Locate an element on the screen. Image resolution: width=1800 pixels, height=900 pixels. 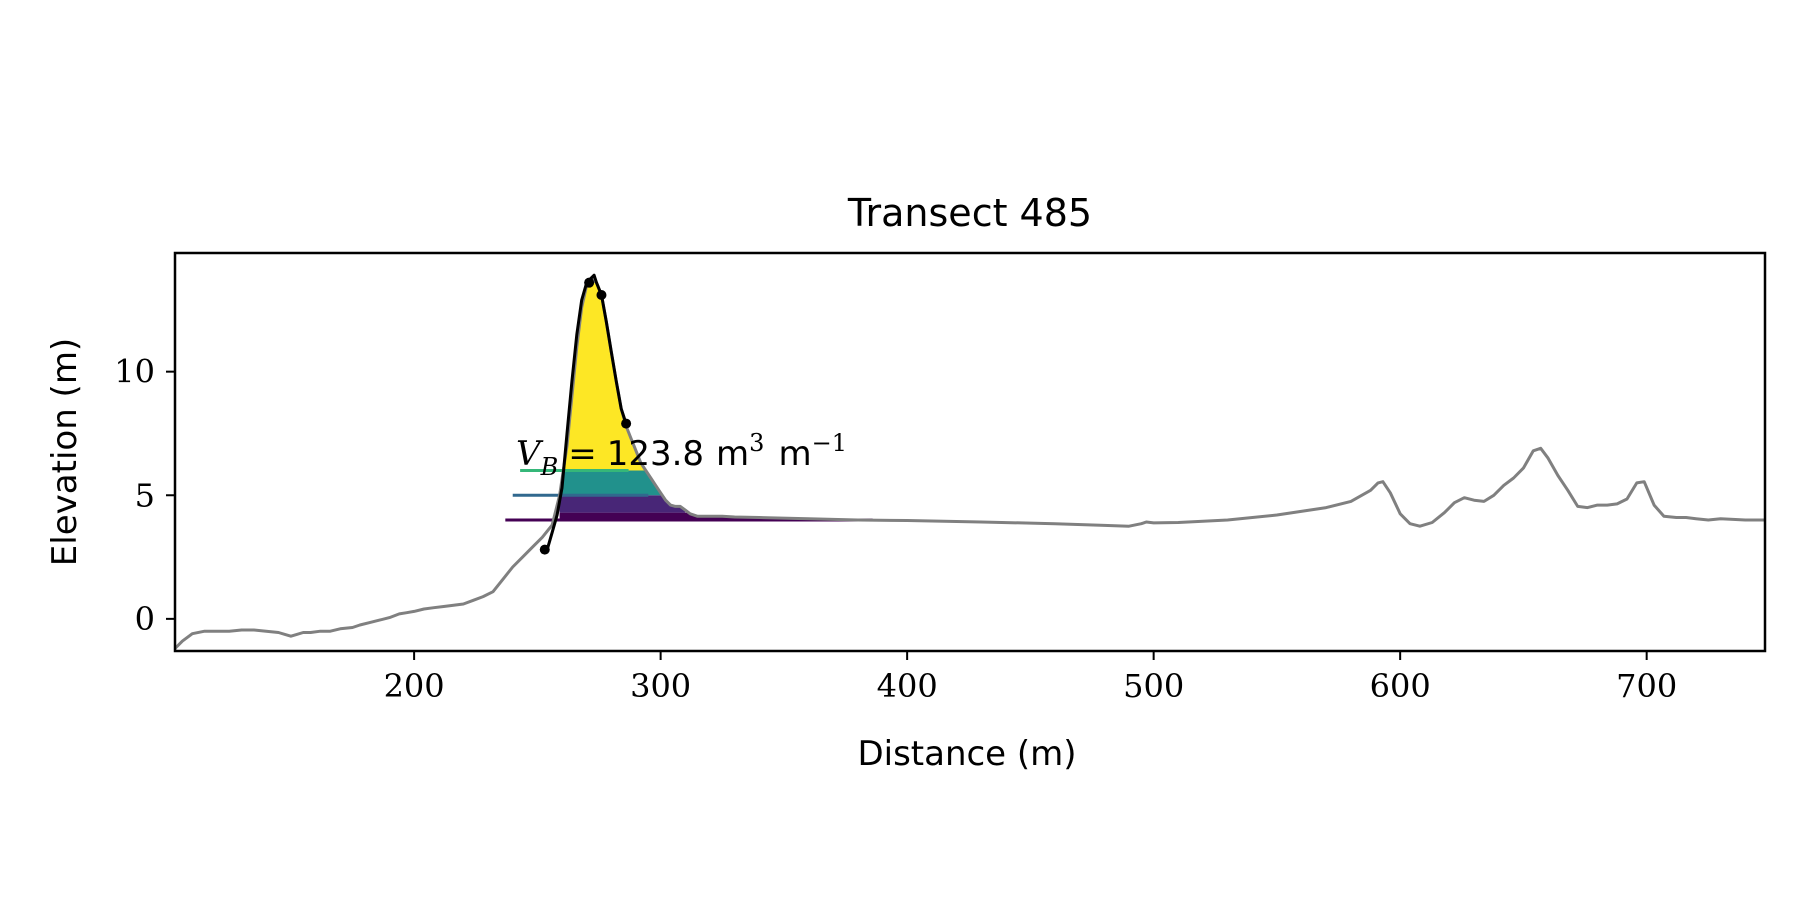
annotation-unit: m is located at coordinates (732, 454).